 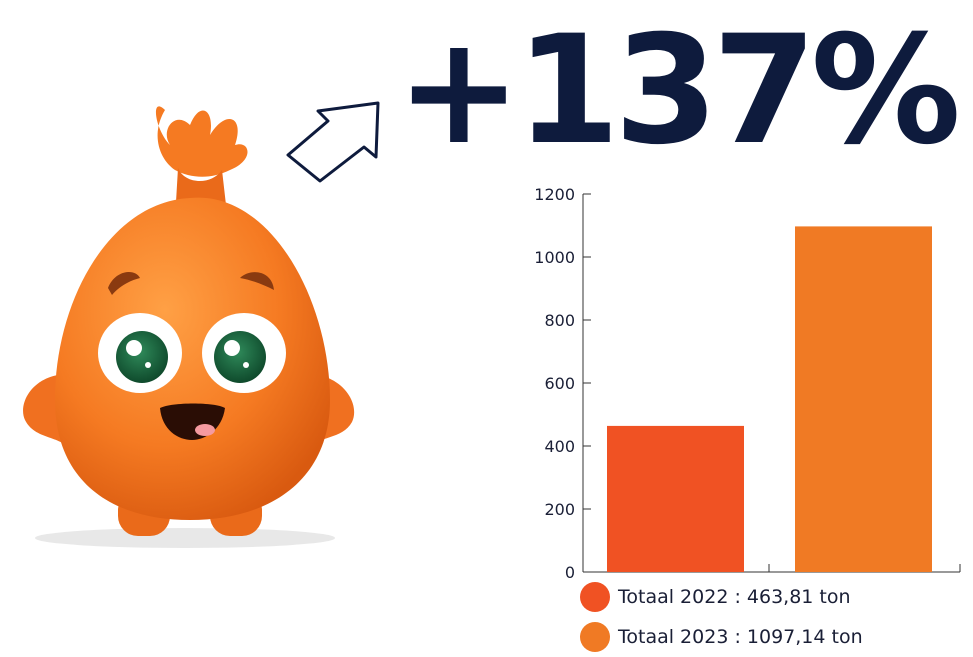 I want to click on legend-item-2023: Totaal 2023 : 1097,14 ton, so click(x=721, y=637).